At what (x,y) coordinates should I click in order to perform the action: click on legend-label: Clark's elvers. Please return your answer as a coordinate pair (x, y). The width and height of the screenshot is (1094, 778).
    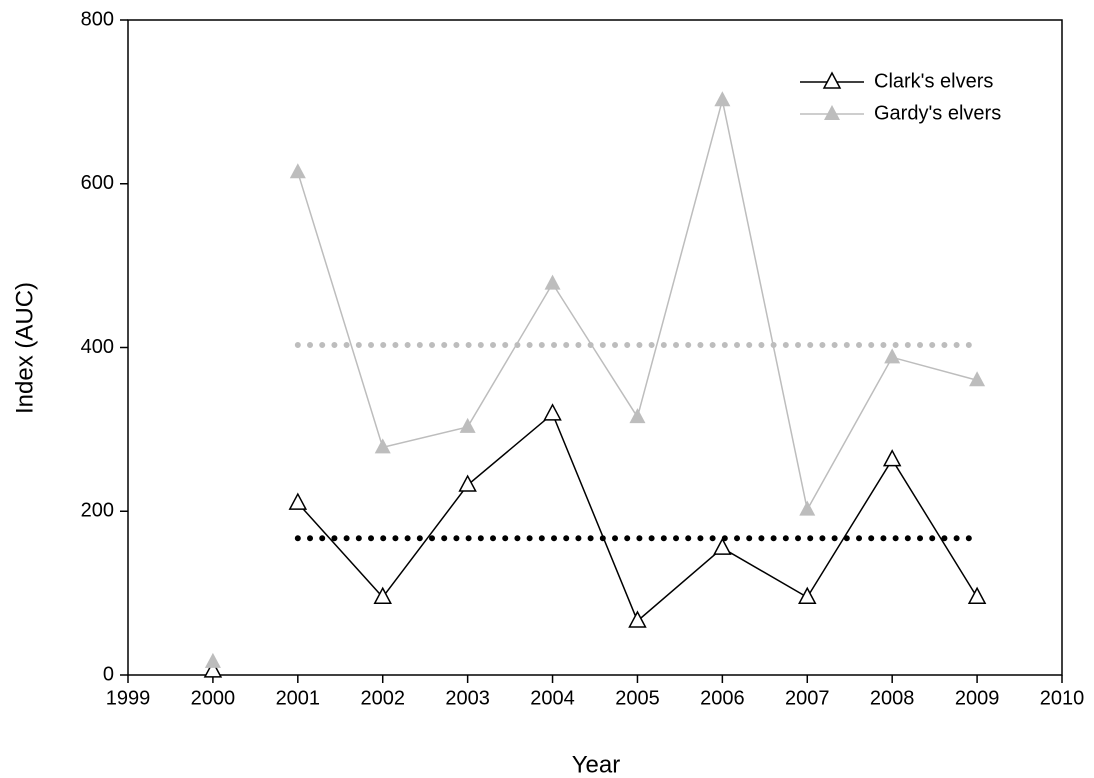
    Looking at the image, I should click on (933, 81).